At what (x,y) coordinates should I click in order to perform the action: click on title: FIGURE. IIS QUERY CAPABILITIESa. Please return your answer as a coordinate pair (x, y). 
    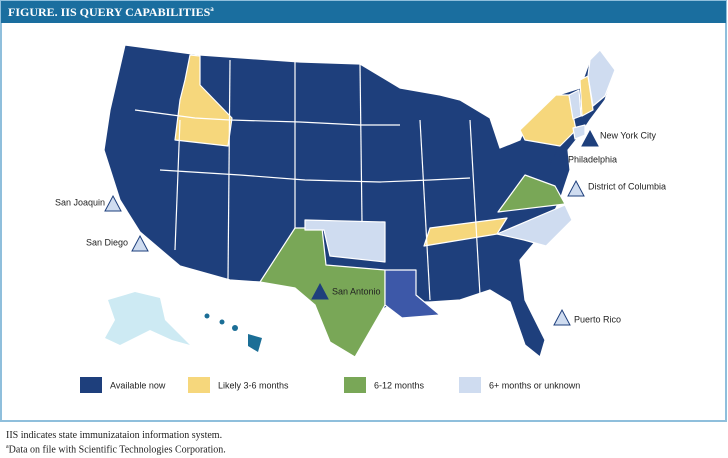
    Looking at the image, I should click on (111, 12).